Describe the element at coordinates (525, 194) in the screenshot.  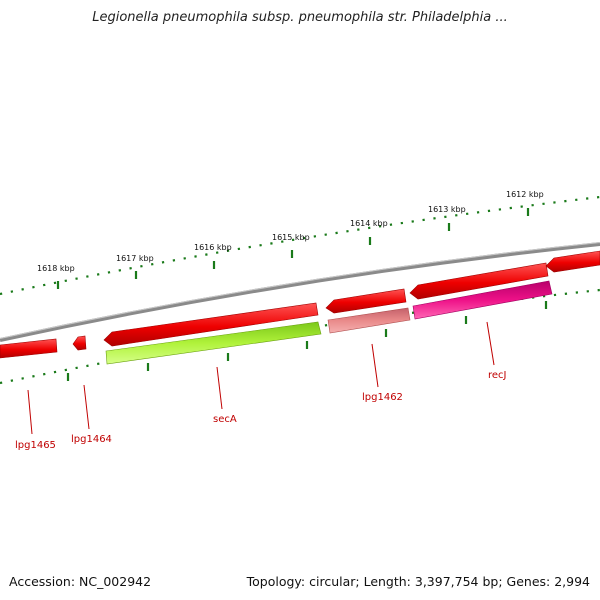
I see `scale-label: 1612 kbp` at that location.